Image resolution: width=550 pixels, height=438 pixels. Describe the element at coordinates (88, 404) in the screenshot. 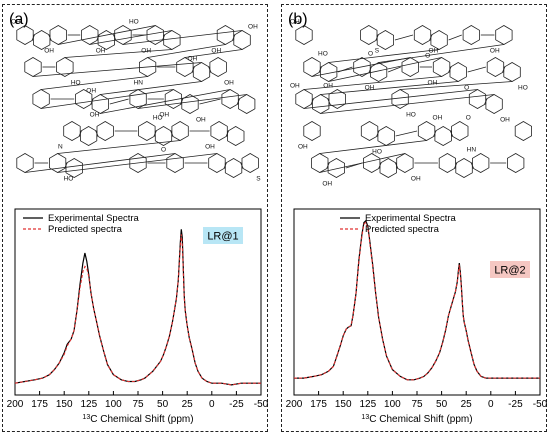

I see `x-tick-label: 125` at that location.